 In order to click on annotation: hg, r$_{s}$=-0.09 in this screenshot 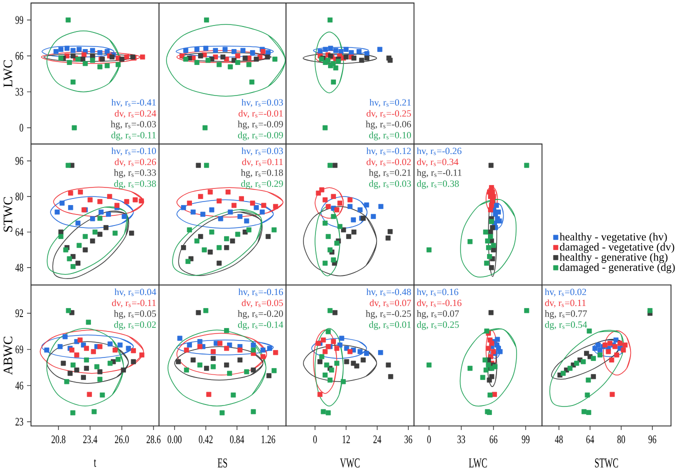, I will do `click(260, 125)`.